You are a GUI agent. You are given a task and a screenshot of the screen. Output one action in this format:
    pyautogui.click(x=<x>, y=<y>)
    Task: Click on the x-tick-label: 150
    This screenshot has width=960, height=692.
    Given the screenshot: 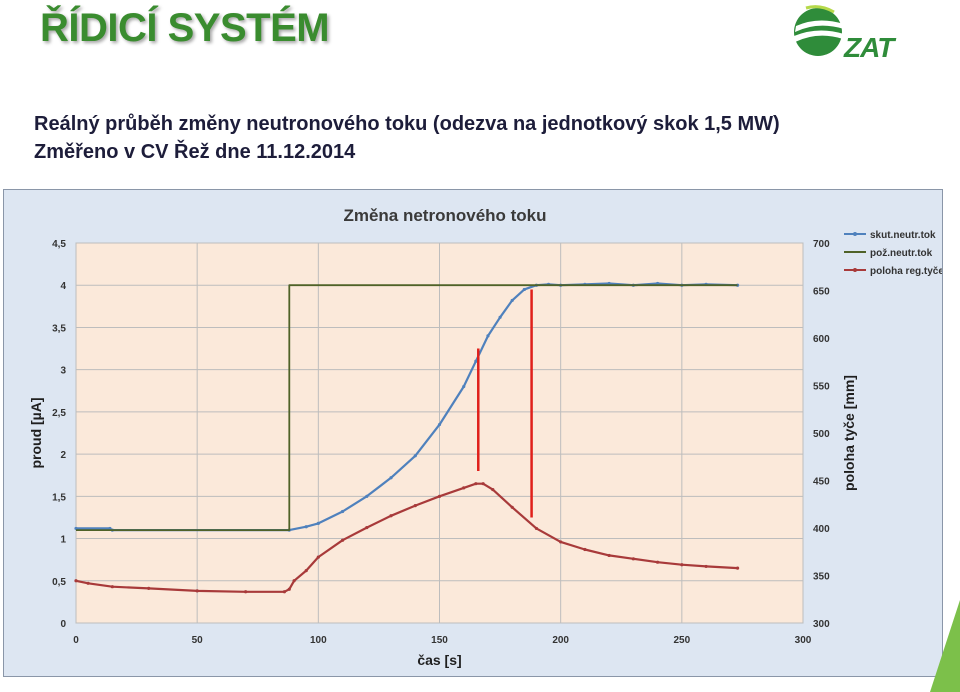 What is the action you would take?
    pyautogui.click(x=439, y=640)
    